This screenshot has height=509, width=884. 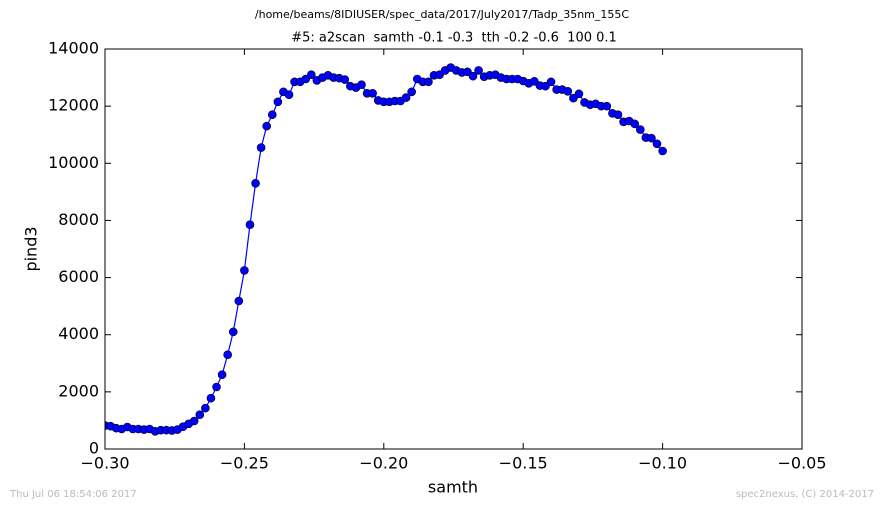 I want to click on y-tick-label: 12000, so click(x=73, y=105).